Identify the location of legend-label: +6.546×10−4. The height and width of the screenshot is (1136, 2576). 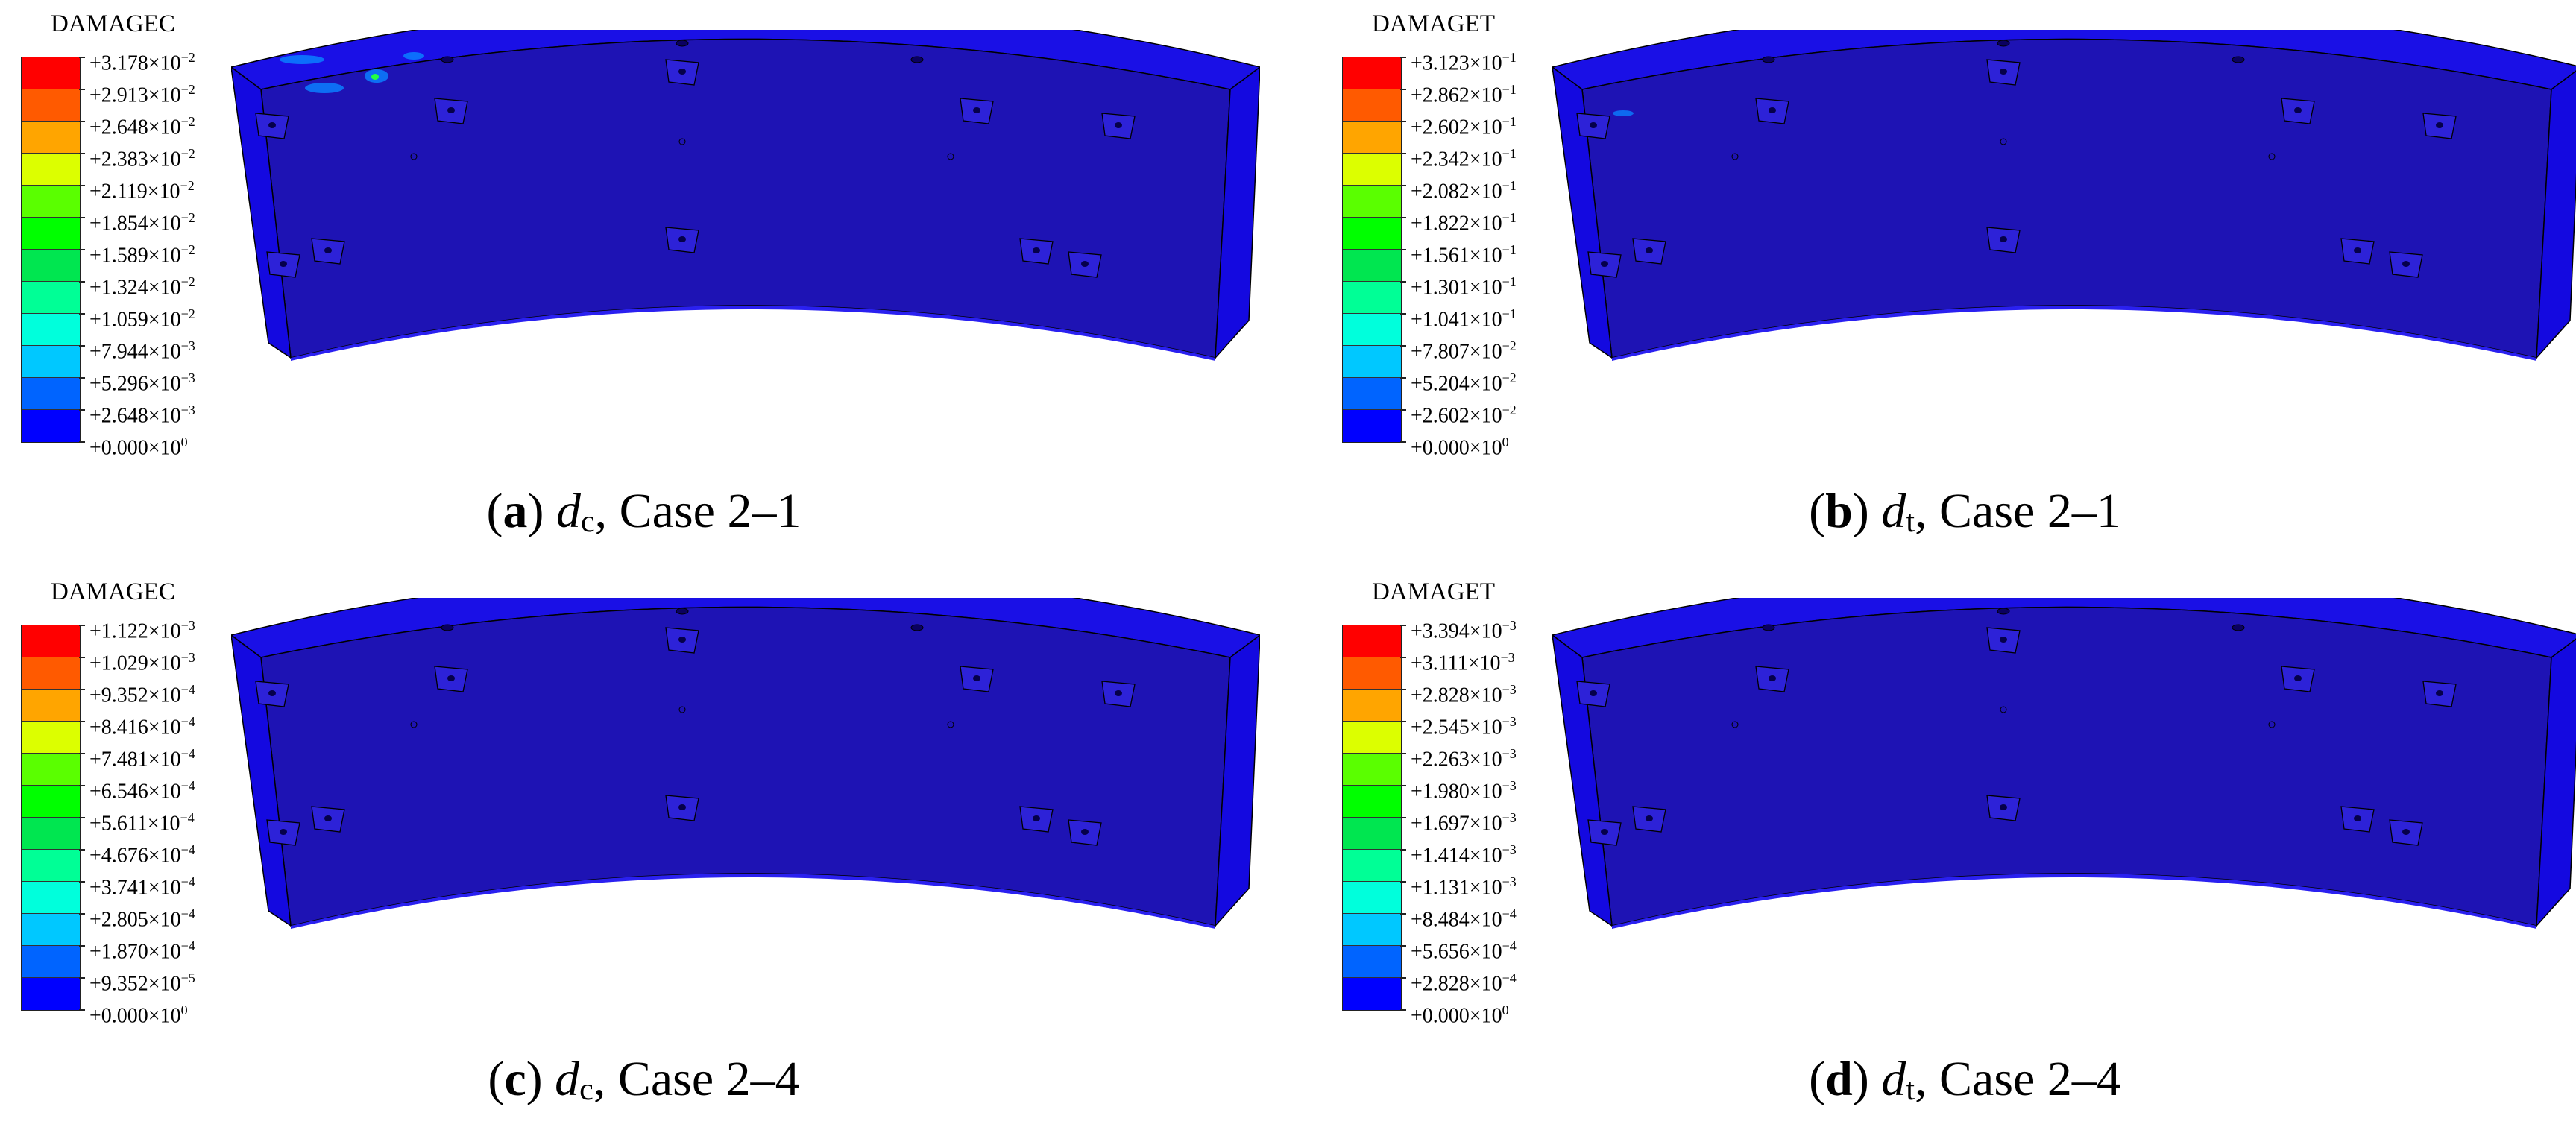
(142, 791).